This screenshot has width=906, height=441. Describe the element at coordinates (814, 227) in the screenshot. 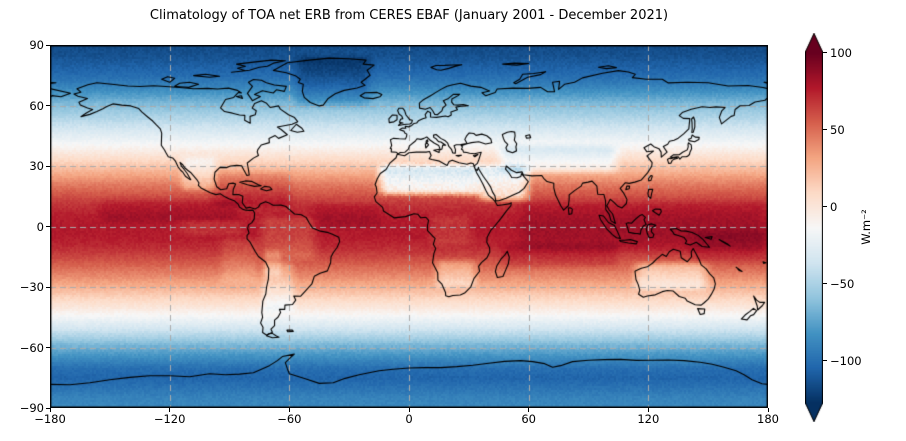

I see `colorbar-gradient` at that location.